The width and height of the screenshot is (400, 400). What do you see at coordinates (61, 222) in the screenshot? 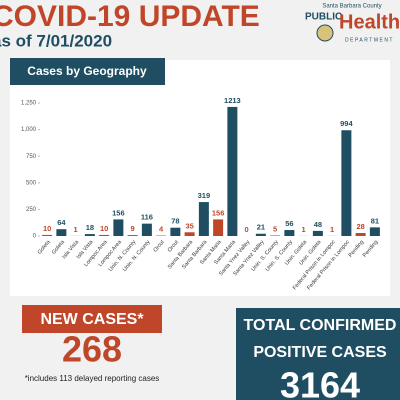
I see `value-label: 64` at bounding box center [61, 222].